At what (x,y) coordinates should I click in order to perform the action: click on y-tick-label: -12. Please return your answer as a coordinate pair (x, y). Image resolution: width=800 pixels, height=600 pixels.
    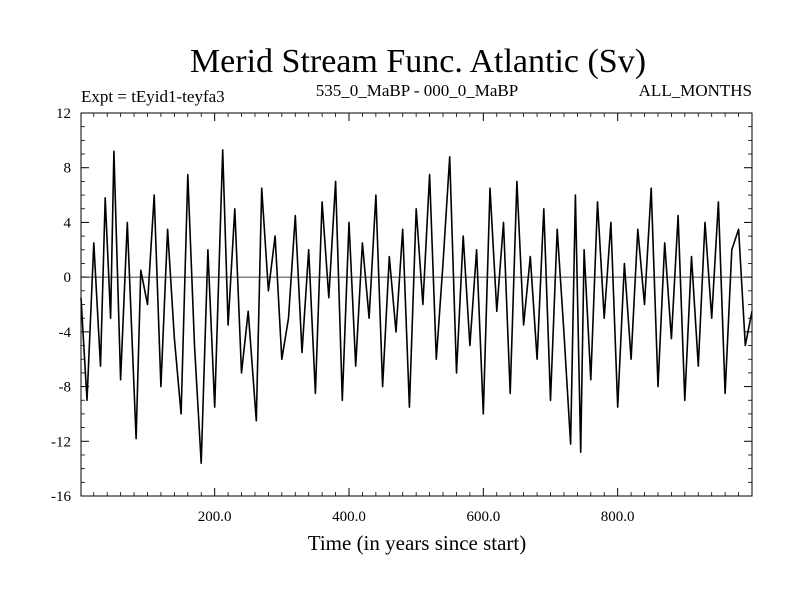
    Looking at the image, I should click on (61, 442).